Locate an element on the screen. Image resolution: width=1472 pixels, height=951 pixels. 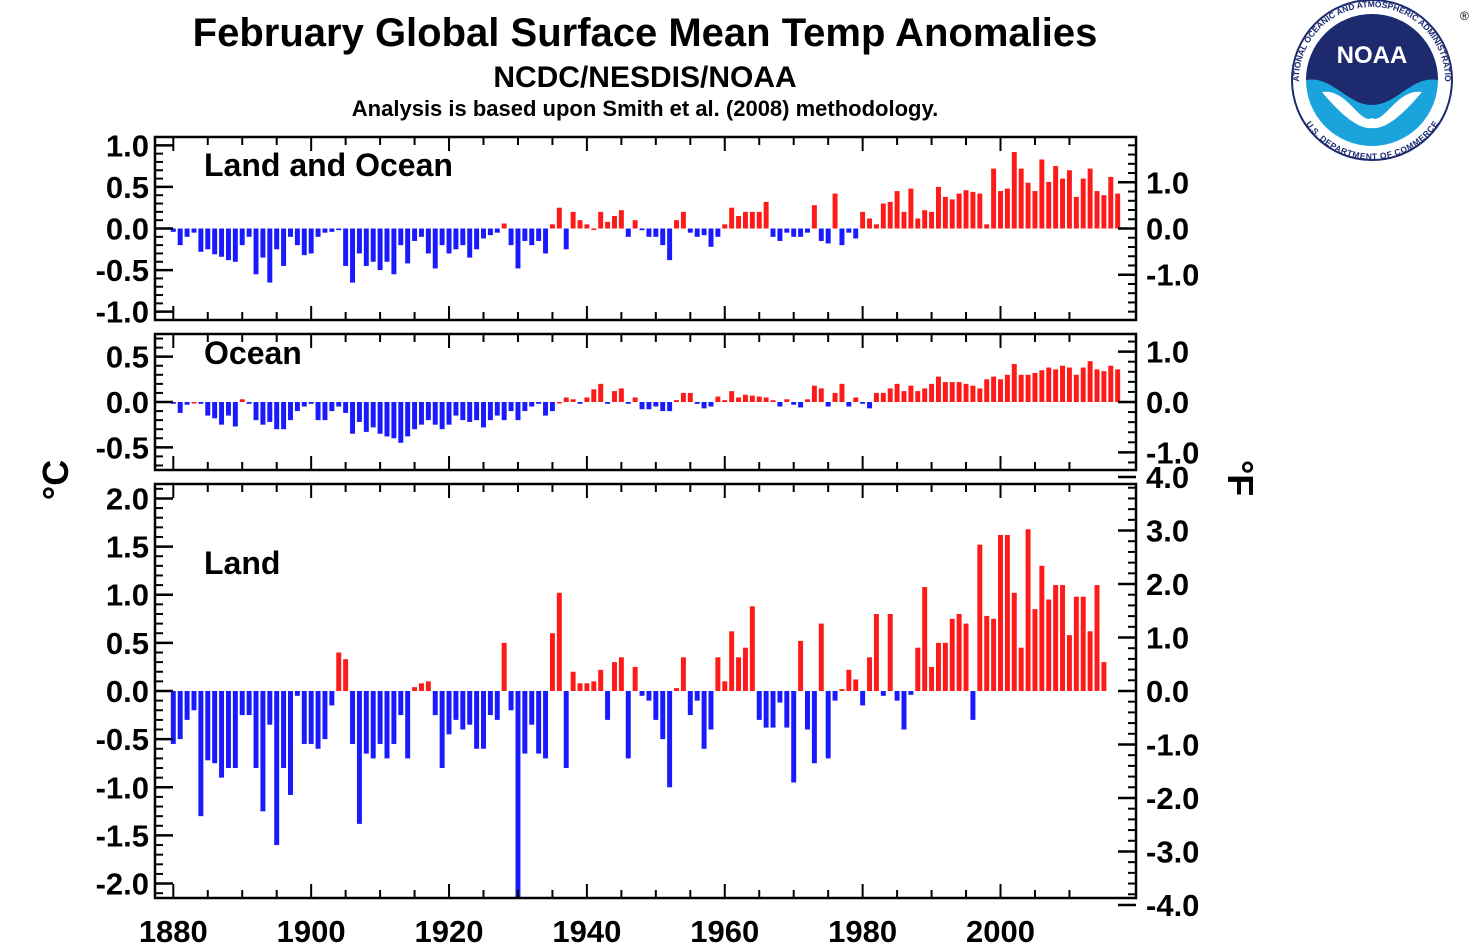
x-tick-label: 1960 is located at coordinates (724, 931).